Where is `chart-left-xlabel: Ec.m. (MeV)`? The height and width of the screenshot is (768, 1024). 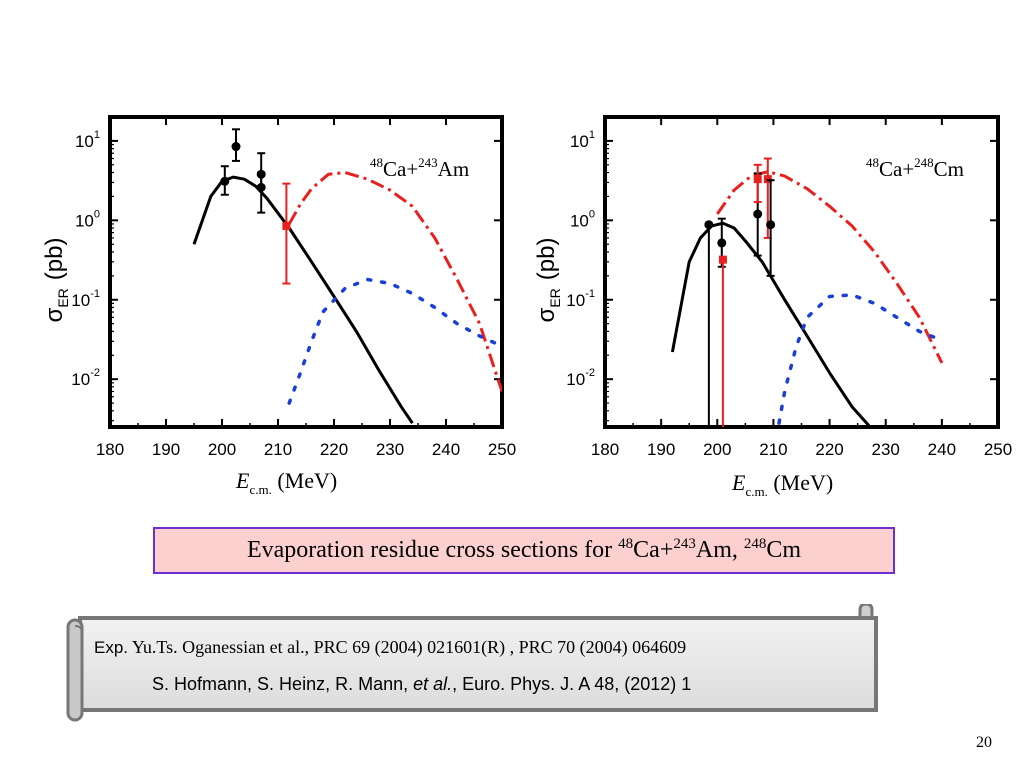 chart-left-xlabel: Ec.m. (MeV) is located at coordinates (286, 482).